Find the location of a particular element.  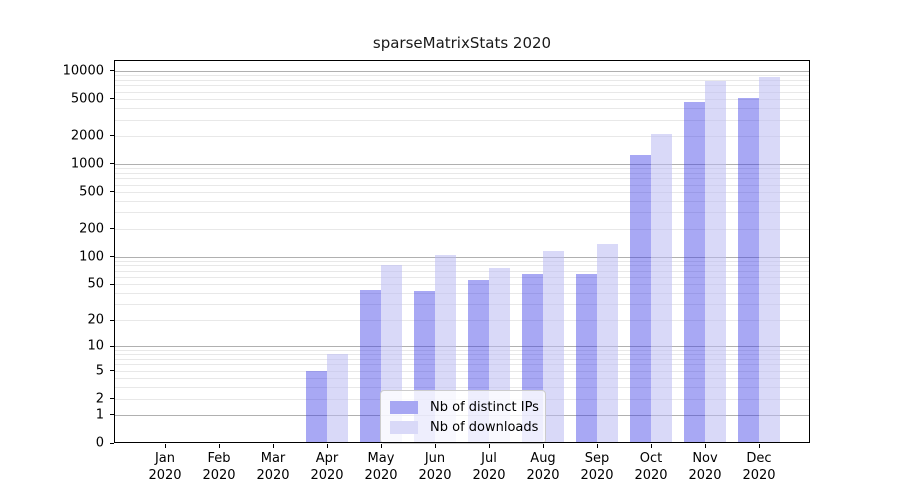

legend-item: Nb of downloads is located at coordinates (464, 427).